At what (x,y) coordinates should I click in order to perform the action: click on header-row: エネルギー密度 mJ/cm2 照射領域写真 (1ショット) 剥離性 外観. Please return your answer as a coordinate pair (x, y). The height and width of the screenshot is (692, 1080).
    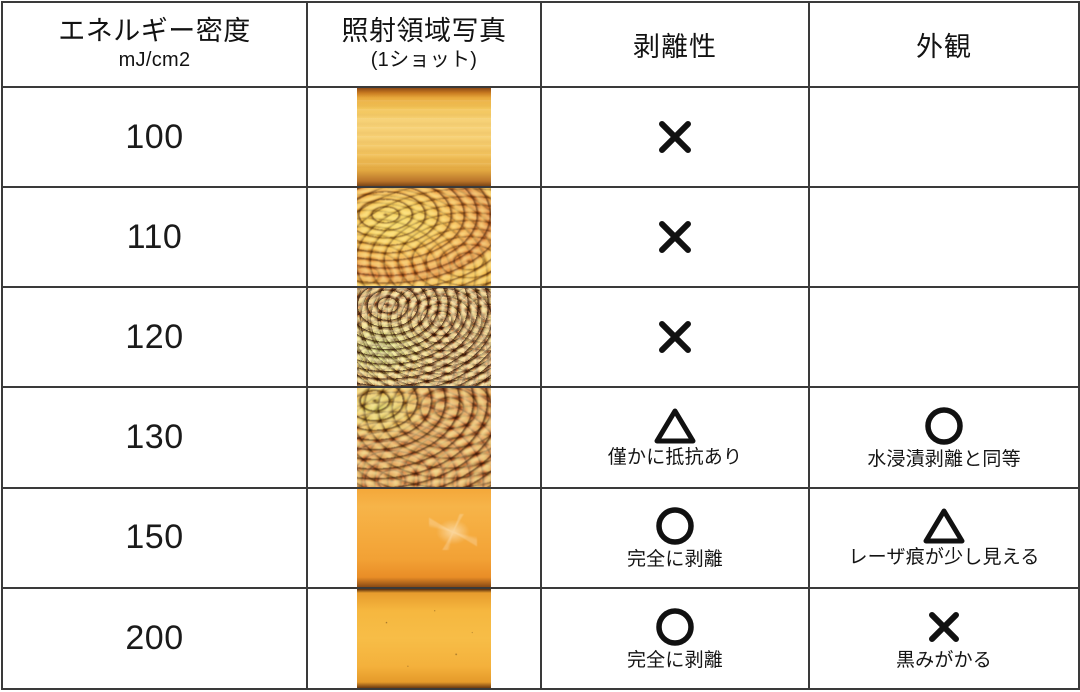
    Looking at the image, I should click on (540, 44).